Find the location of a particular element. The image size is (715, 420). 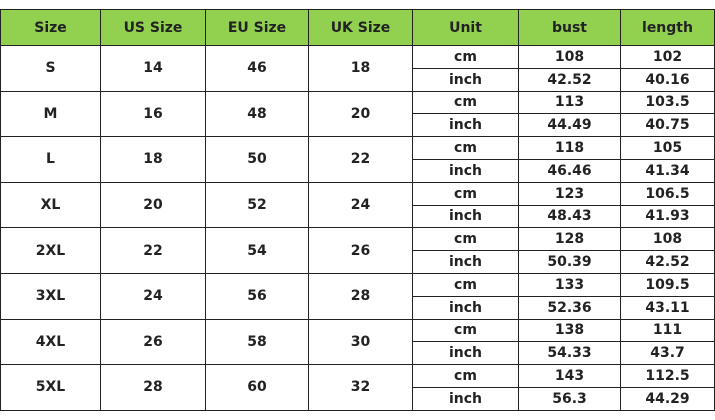

length-cell: 40.16 is located at coordinates (667, 79).